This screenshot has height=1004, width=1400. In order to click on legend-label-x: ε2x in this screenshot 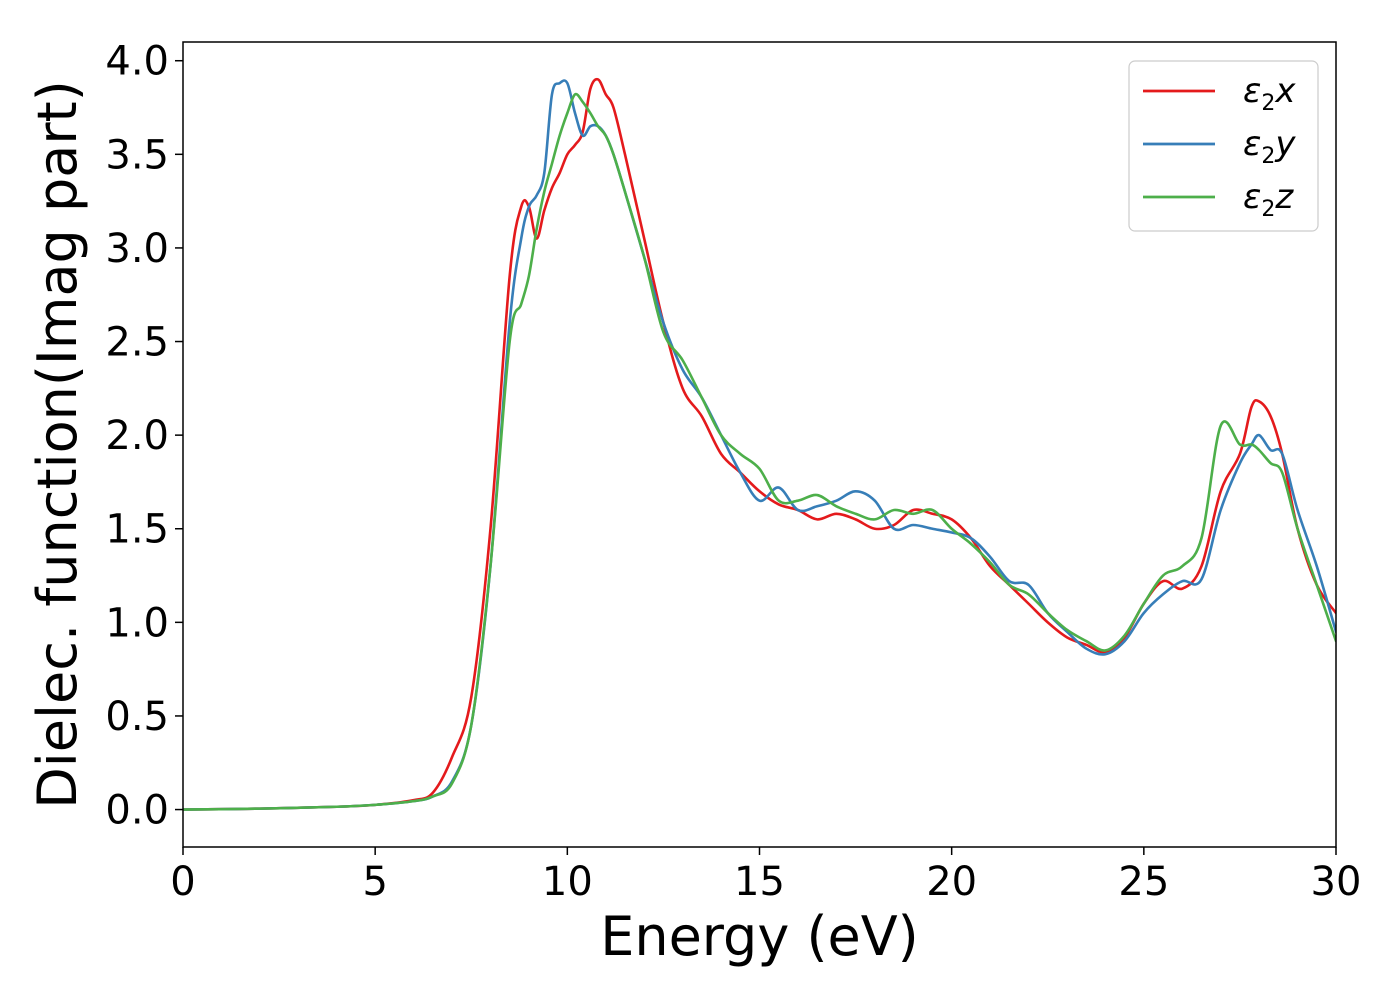, I will do `click(1269, 93)`.